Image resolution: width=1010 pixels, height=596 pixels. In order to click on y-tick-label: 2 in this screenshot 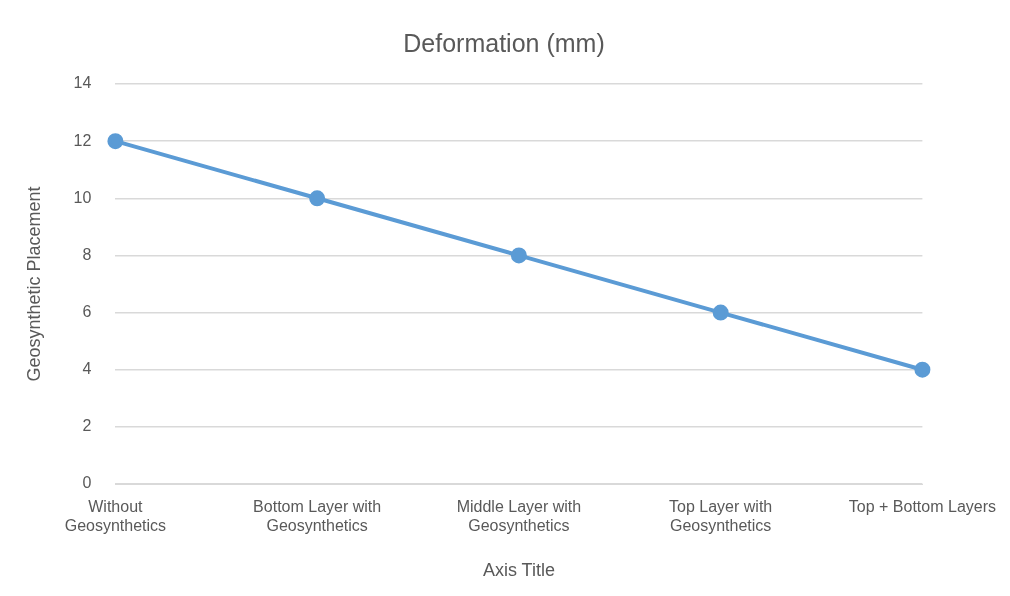, I will do `click(87, 426)`.